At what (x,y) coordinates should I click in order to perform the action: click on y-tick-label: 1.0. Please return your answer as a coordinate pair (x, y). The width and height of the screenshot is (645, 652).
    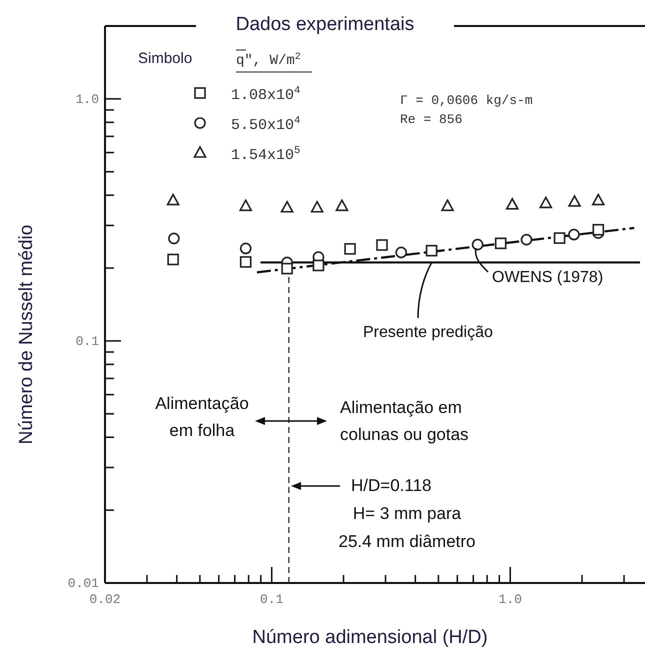
    Looking at the image, I should click on (87, 99).